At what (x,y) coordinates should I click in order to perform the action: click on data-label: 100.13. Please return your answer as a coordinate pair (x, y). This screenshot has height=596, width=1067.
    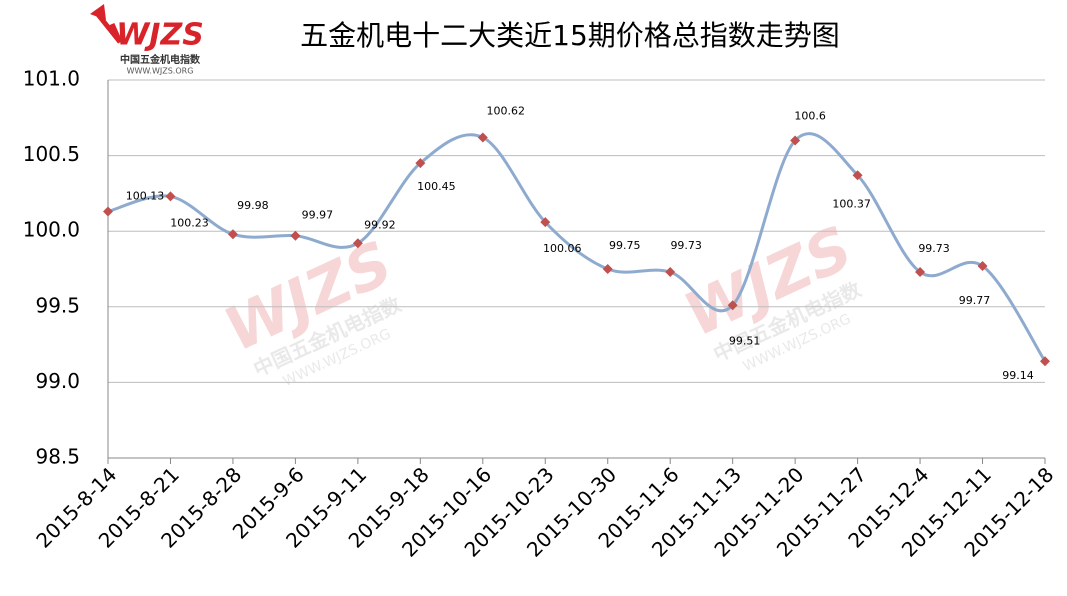
    Looking at the image, I should click on (145, 196).